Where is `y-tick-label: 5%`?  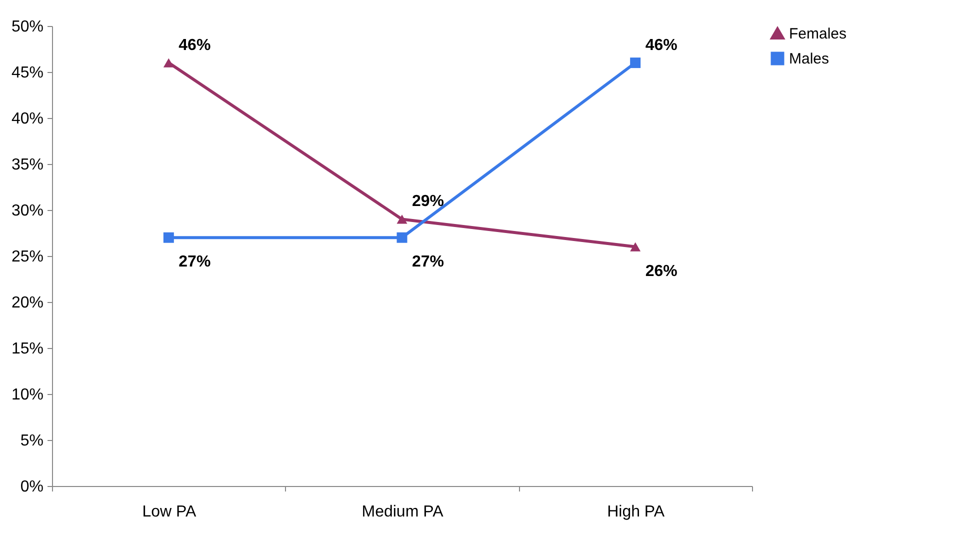 y-tick-label: 5% is located at coordinates (32, 441).